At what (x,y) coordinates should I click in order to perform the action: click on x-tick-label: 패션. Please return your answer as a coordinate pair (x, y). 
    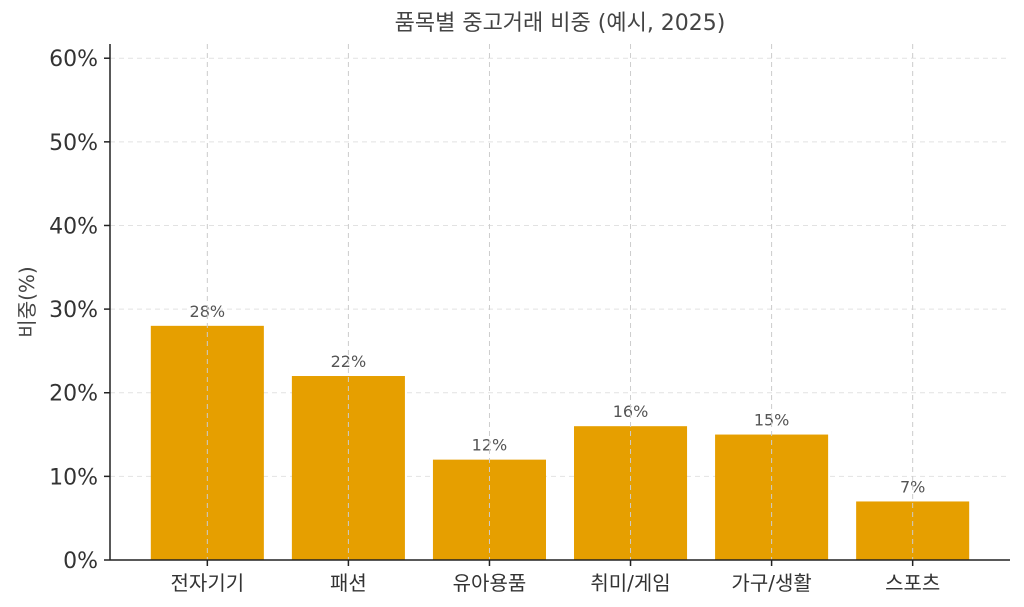
    Looking at the image, I should click on (348, 583).